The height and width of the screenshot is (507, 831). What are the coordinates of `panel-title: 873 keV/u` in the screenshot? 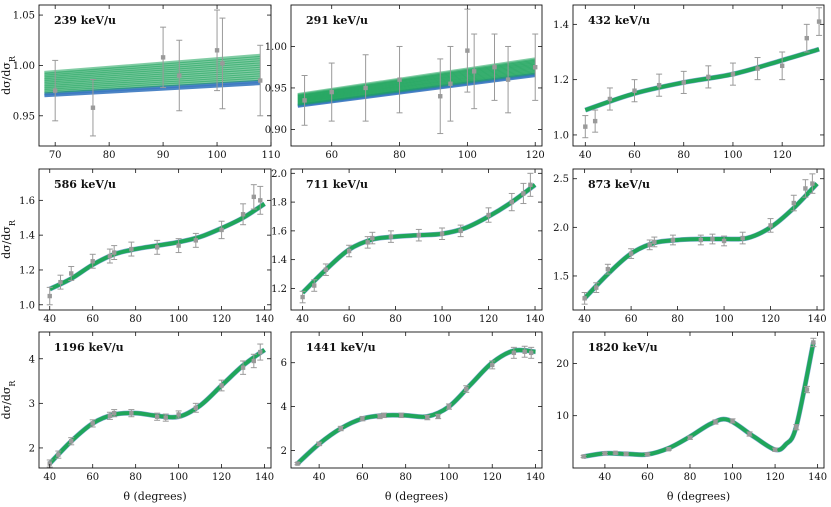 It's located at (619, 184).